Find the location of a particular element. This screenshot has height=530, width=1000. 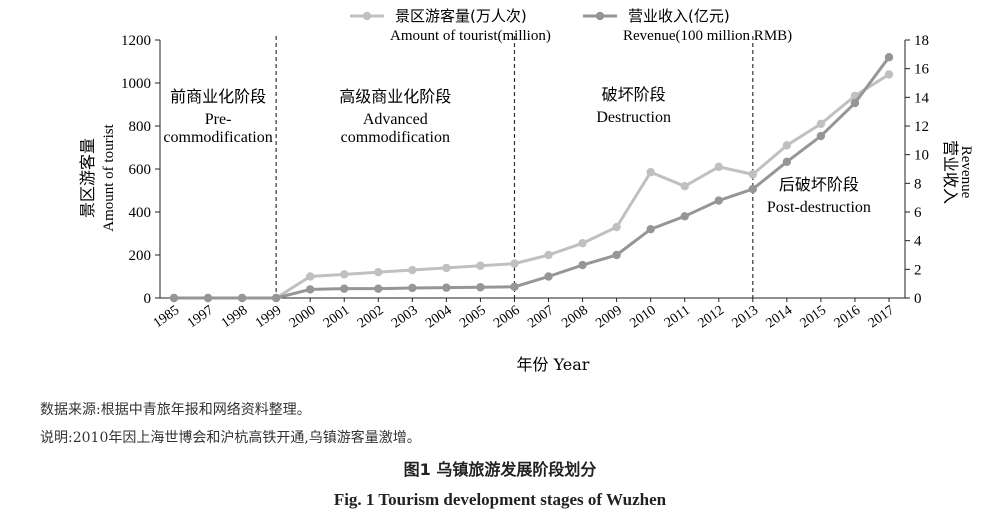

y-axis-label-right: 营业收入 Revenue is located at coordinates (957, 172).